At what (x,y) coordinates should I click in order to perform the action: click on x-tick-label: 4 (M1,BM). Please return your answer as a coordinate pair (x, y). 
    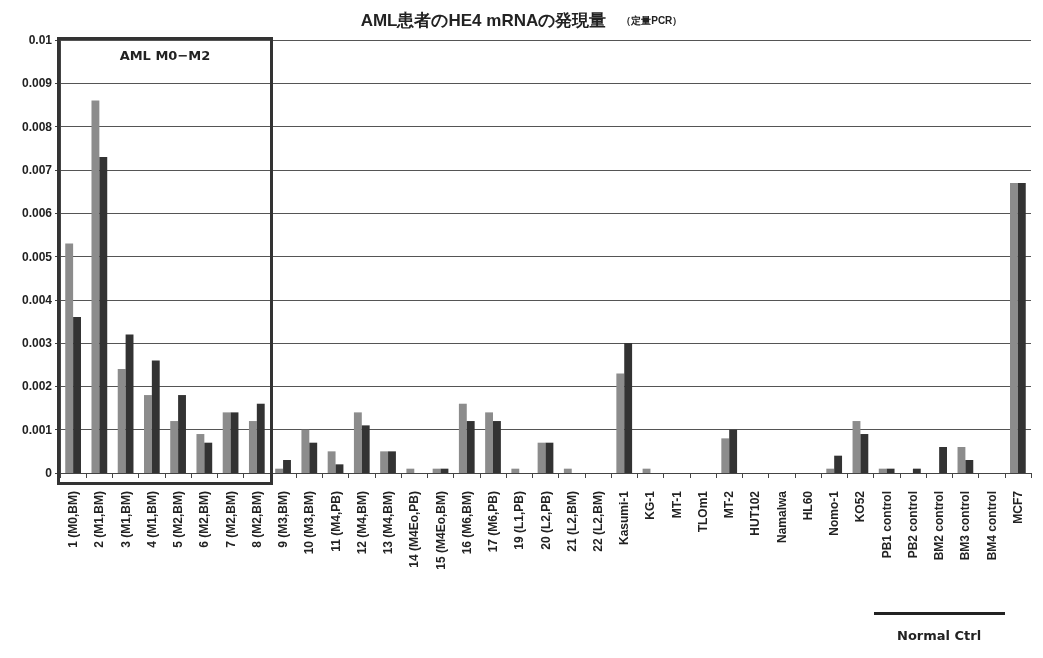
    Looking at the image, I should click on (151, 519).